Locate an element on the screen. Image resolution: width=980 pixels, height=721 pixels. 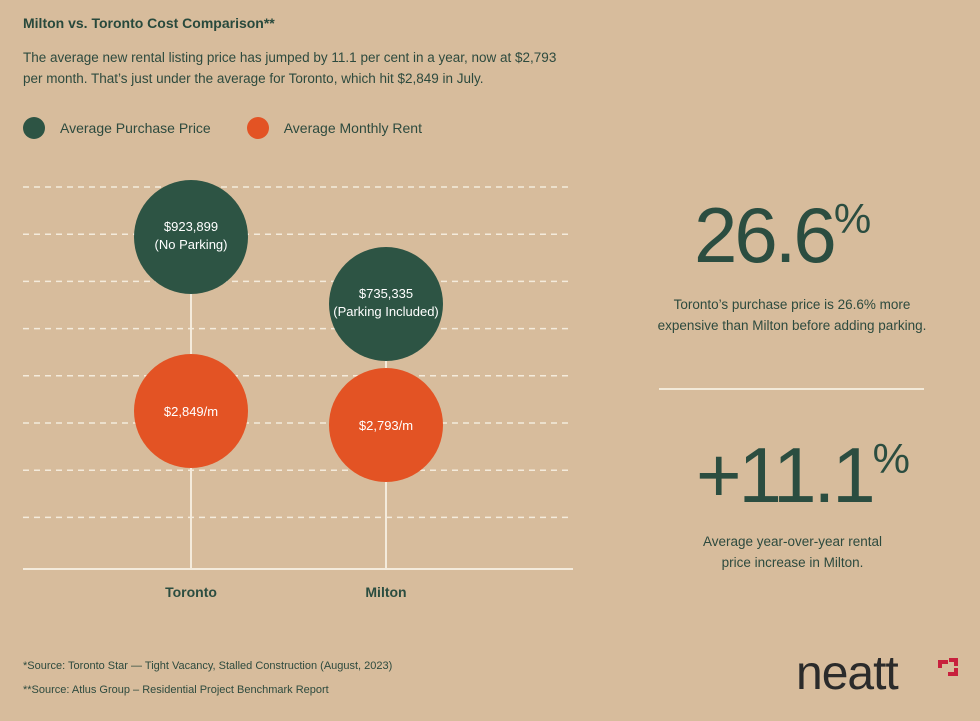
brand-mark-icon is located at coordinates (948, 667).